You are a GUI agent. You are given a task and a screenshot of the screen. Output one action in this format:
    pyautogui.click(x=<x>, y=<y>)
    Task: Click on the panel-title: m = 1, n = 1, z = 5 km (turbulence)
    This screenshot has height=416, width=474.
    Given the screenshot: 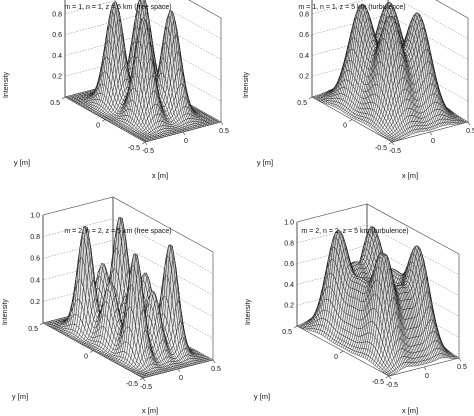 What is the action you would take?
    pyautogui.click(x=351, y=7)
    